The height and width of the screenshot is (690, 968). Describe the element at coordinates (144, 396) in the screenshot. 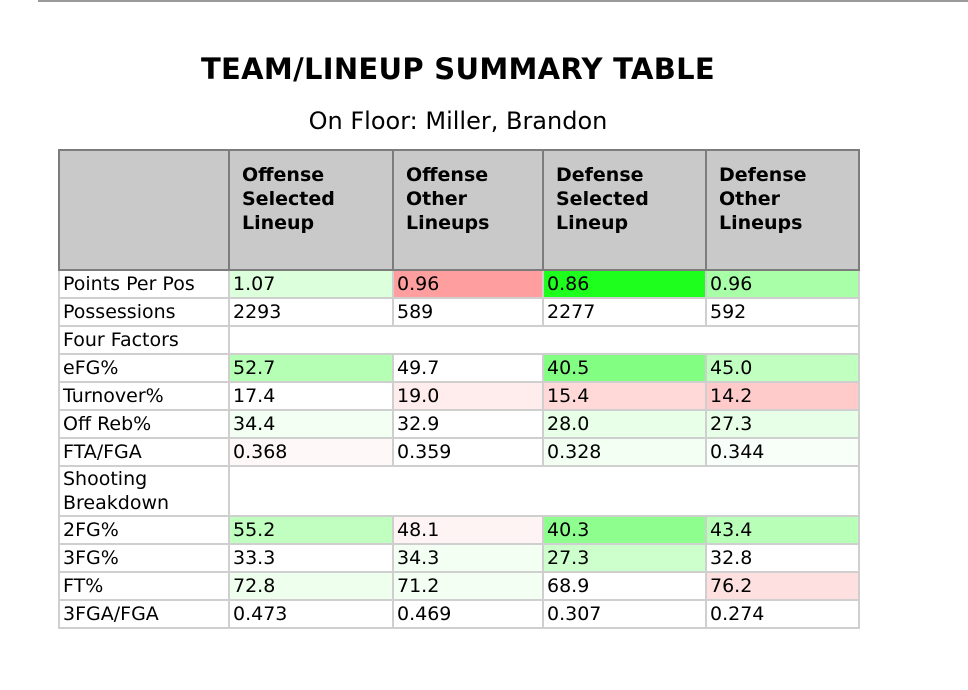

I see `row-label: Turnover%` at that location.